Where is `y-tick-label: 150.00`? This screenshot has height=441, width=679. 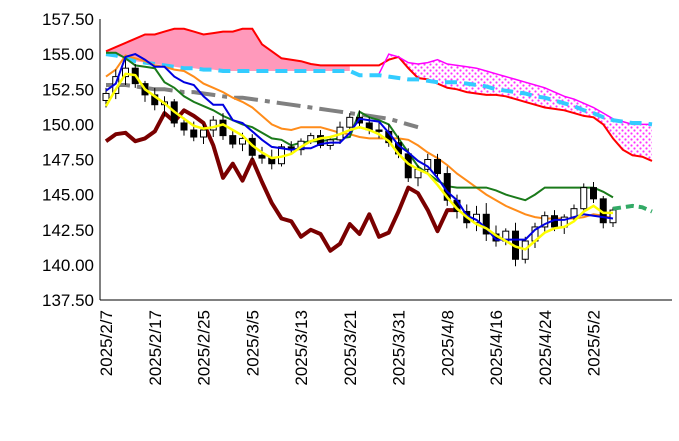 y-tick-label: 150.00 is located at coordinates (68, 124).